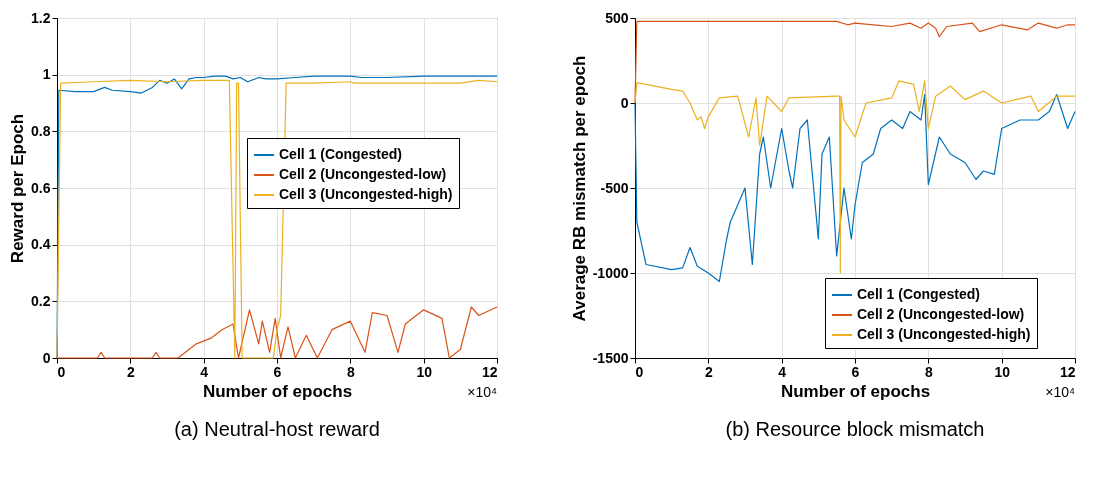  I want to click on text: (b) Resource block mismatch, so click(855, 429).